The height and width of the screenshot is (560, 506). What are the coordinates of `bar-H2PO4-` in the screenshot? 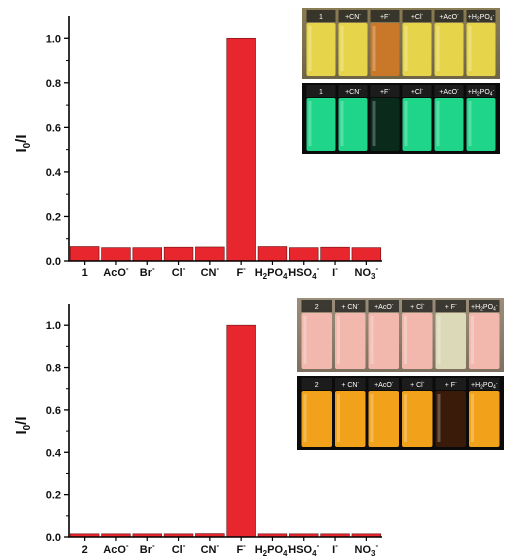 It's located at (272, 254).